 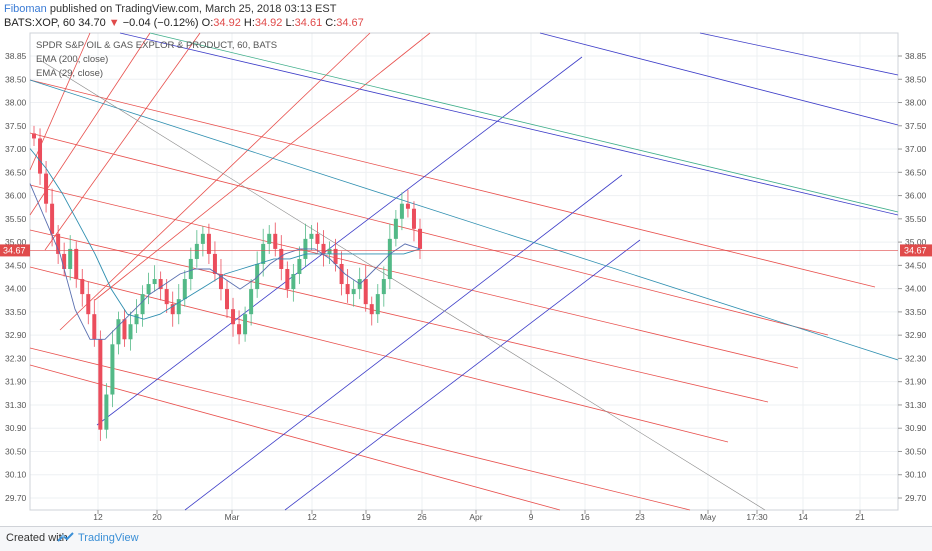 I want to click on low-label: L:, so click(x=290, y=23).